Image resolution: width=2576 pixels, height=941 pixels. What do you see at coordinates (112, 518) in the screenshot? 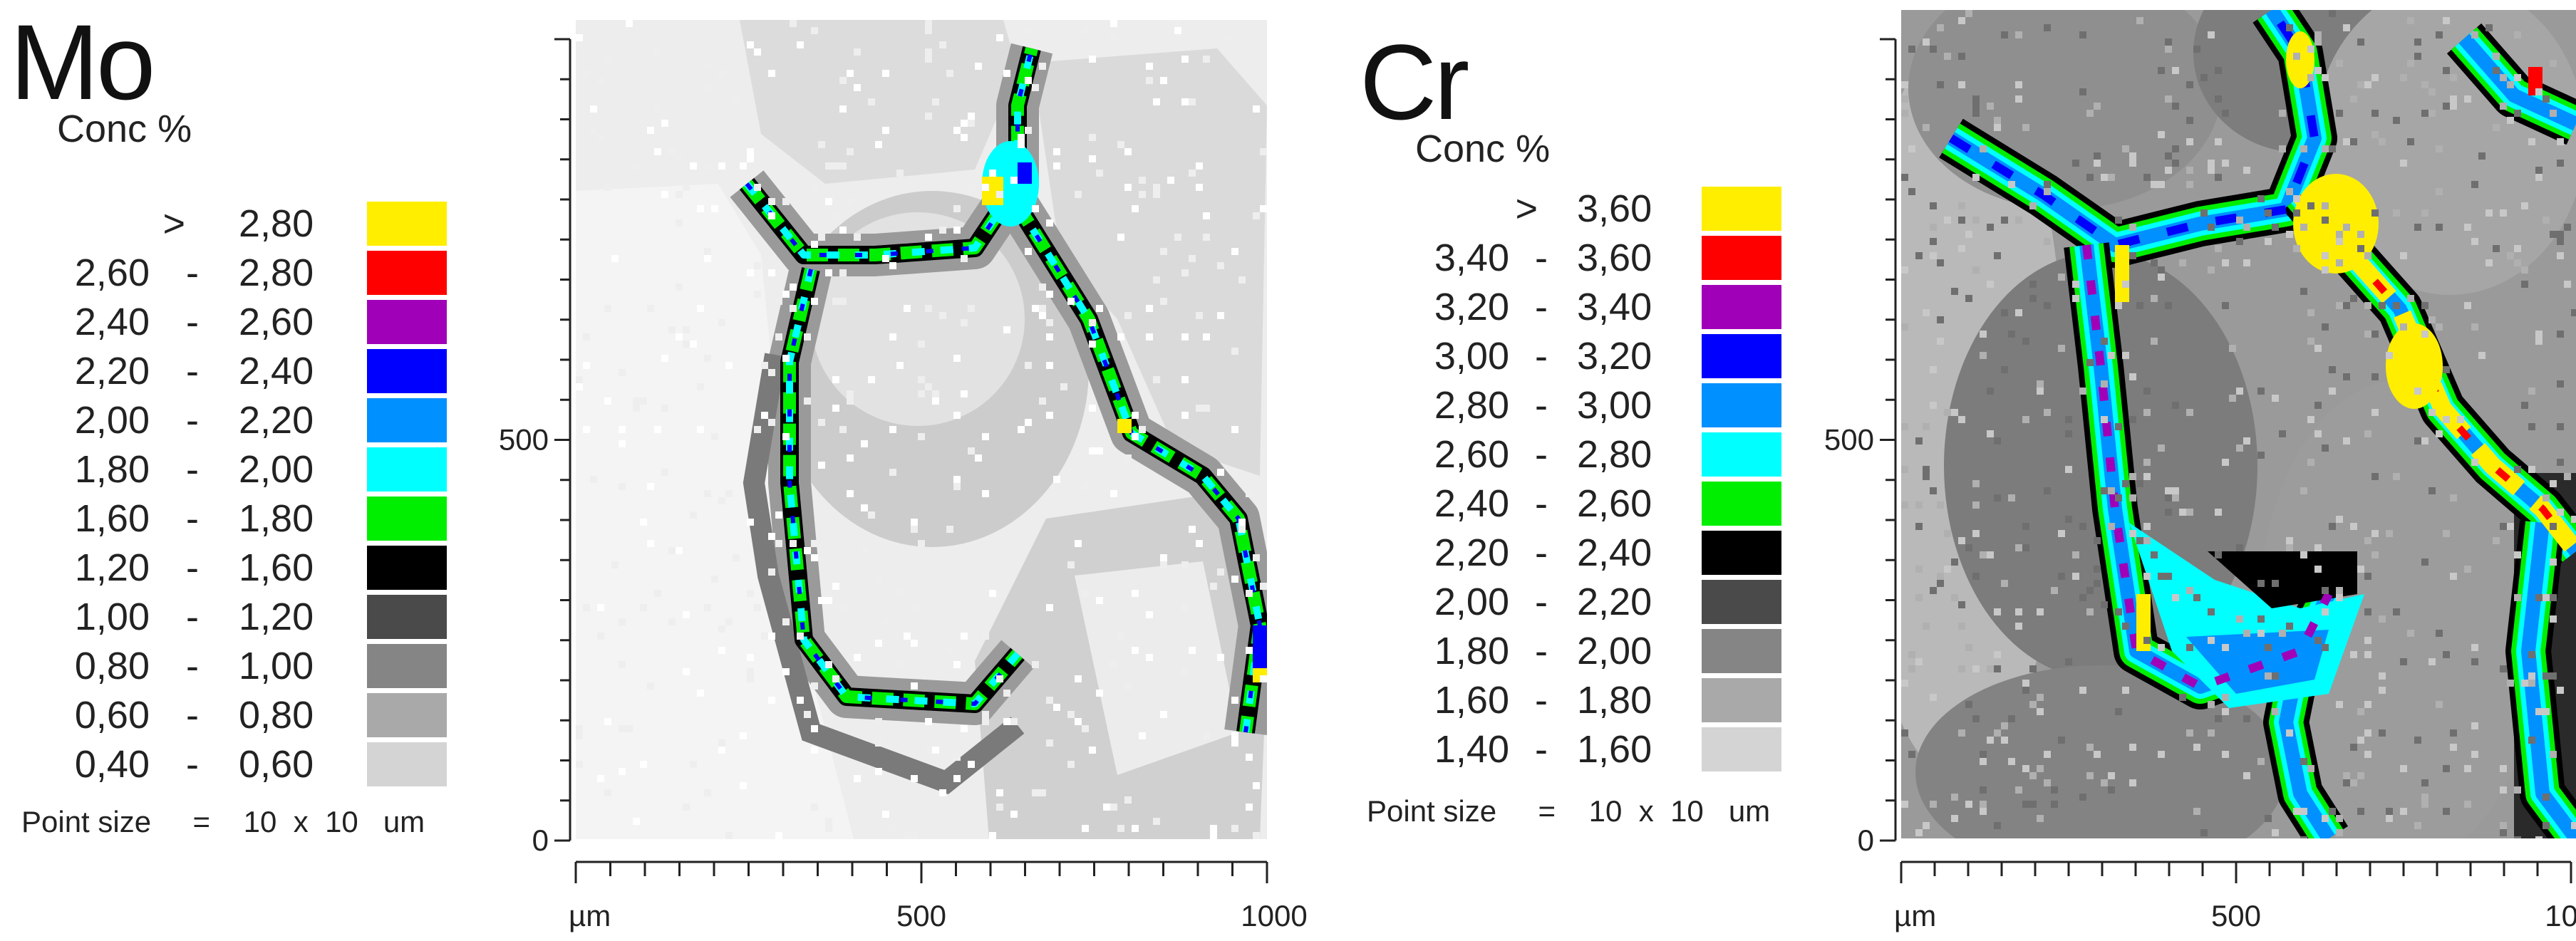
I see `legend-low: 1,60` at bounding box center [112, 518].